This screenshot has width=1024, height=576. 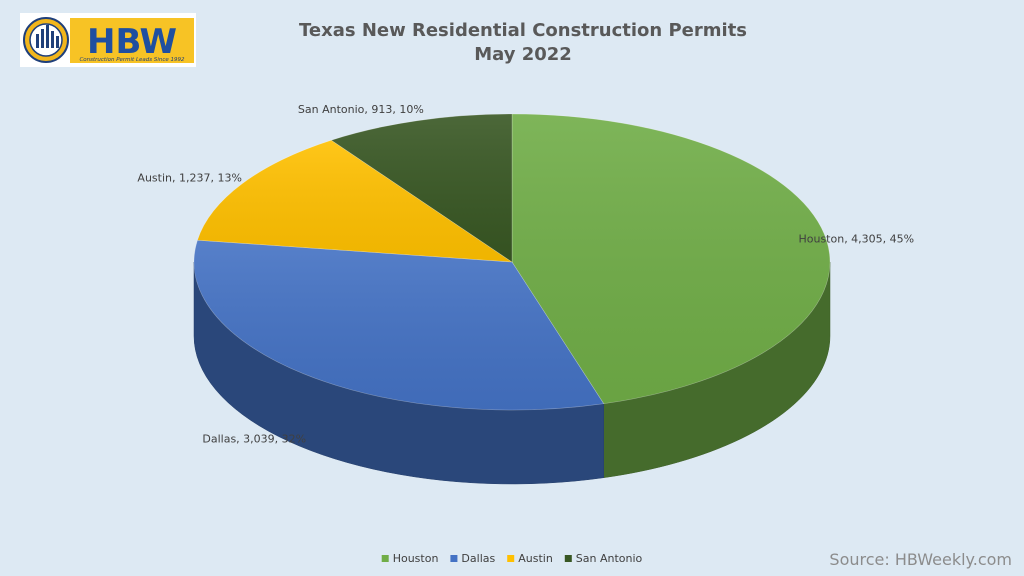 I want to click on data-label-houston: Houston, 4,305, 45%, so click(x=856, y=239).